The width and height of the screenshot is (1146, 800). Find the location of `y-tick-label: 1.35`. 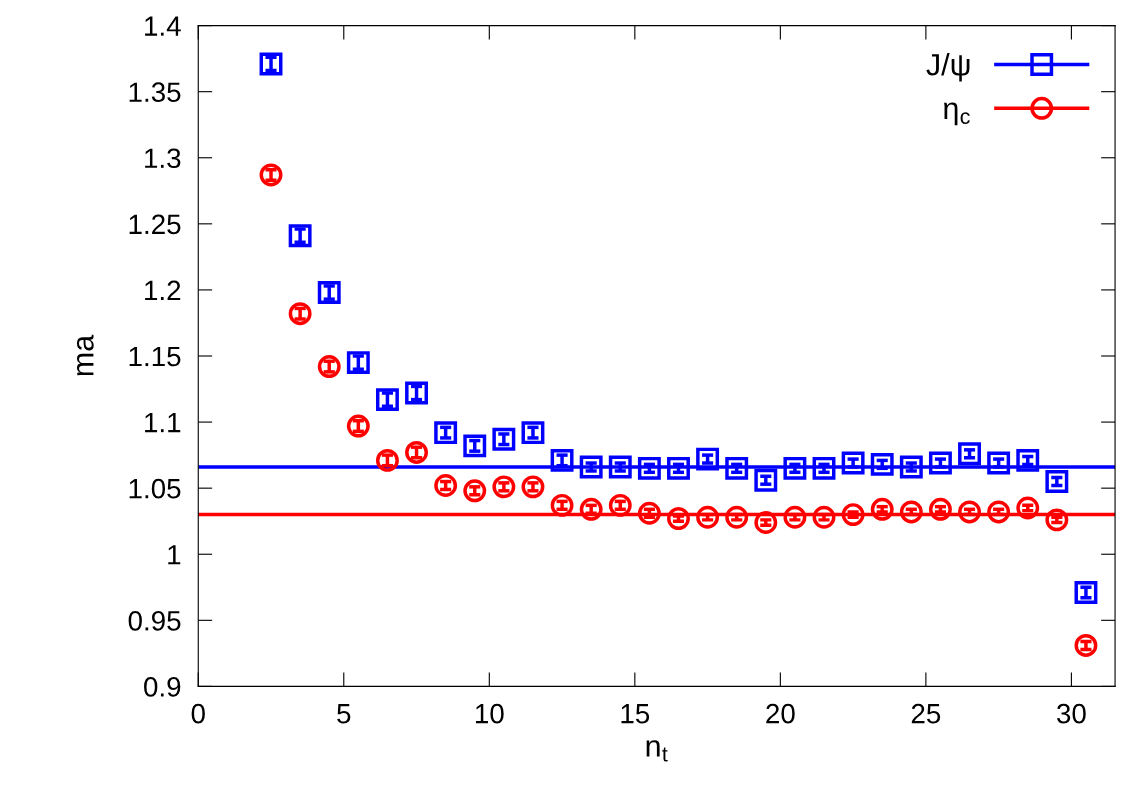

y-tick-label: 1.35 is located at coordinates (155, 92).